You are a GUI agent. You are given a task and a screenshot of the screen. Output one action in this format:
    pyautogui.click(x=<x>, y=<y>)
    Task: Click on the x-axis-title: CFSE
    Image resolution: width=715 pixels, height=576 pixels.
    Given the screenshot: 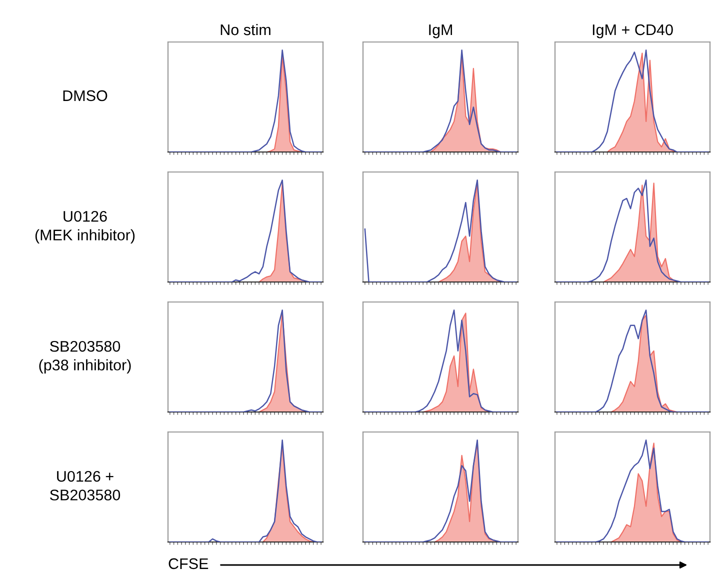 What is the action you would take?
    pyautogui.click(x=188, y=564)
    